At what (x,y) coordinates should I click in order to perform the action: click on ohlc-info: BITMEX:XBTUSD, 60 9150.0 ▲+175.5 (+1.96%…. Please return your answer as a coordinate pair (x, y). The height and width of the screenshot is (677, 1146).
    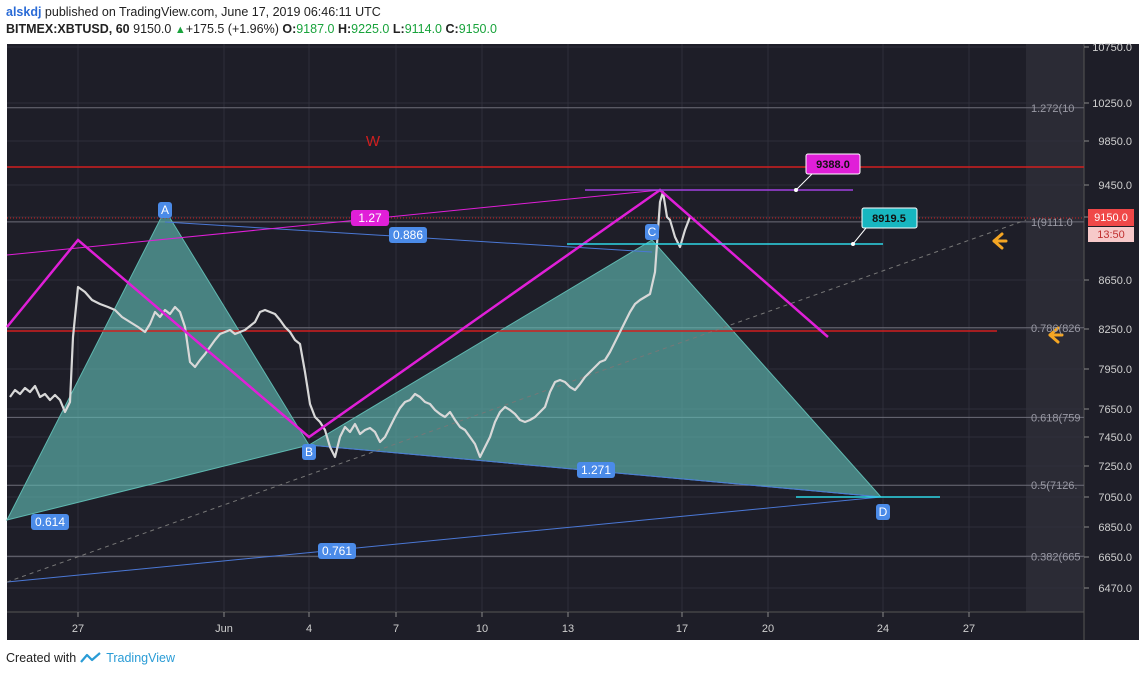
    Looking at the image, I should click on (251, 29).